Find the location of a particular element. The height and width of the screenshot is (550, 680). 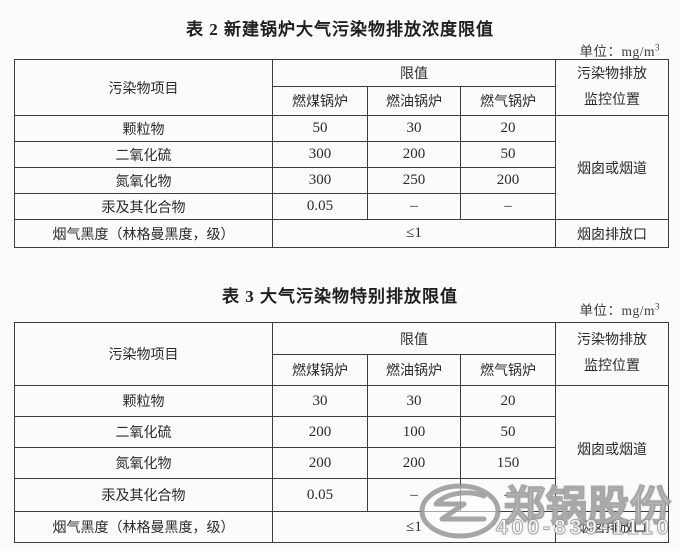

t2-particulates-name: 颗粒物 is located at coordinates (143, 128).